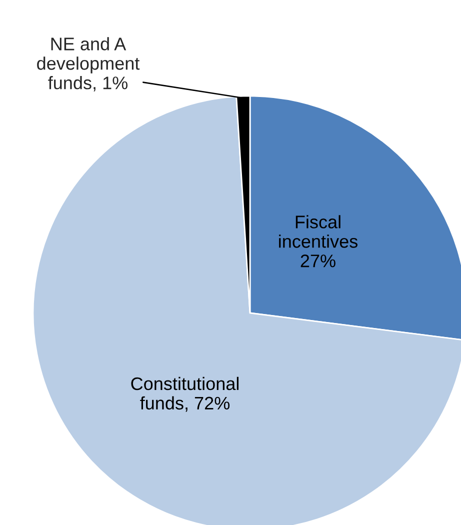 The width and height of the screenshot is (461, 525). Describe the element at coordinates (88, 64) in the screenshot. I see `data-label: NE and A development funds, 1%` at that location.